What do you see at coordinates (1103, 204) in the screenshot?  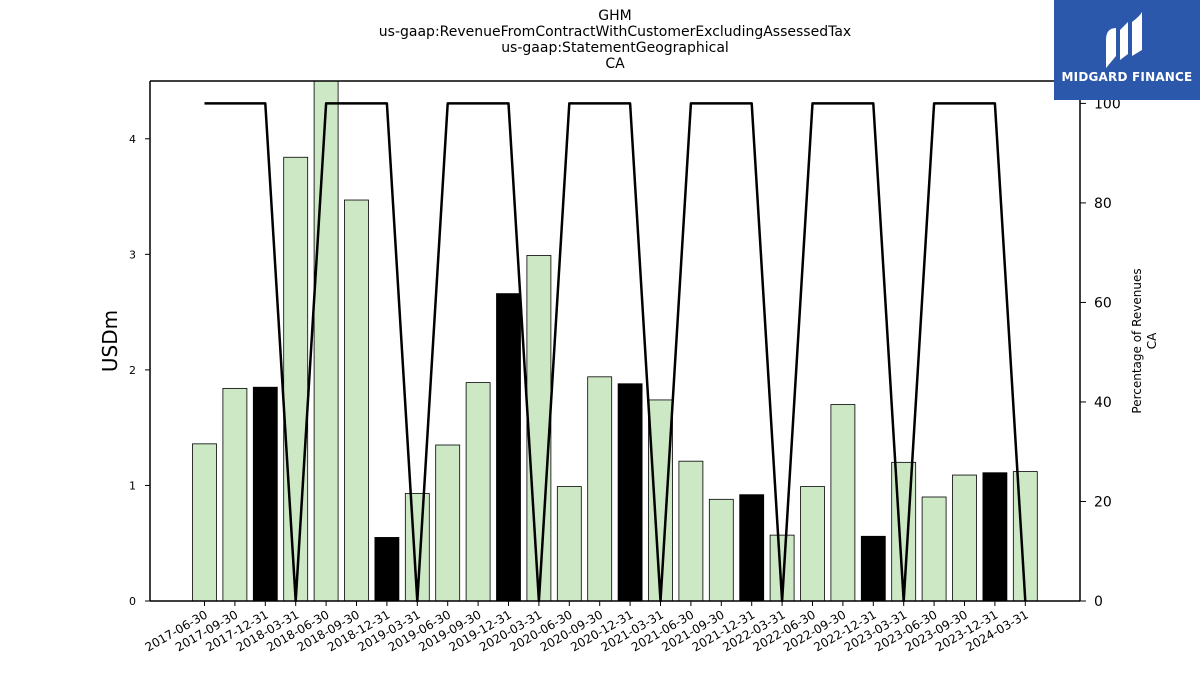 I see `y2-tick-label: 80` at bounding box center [1103, 204].